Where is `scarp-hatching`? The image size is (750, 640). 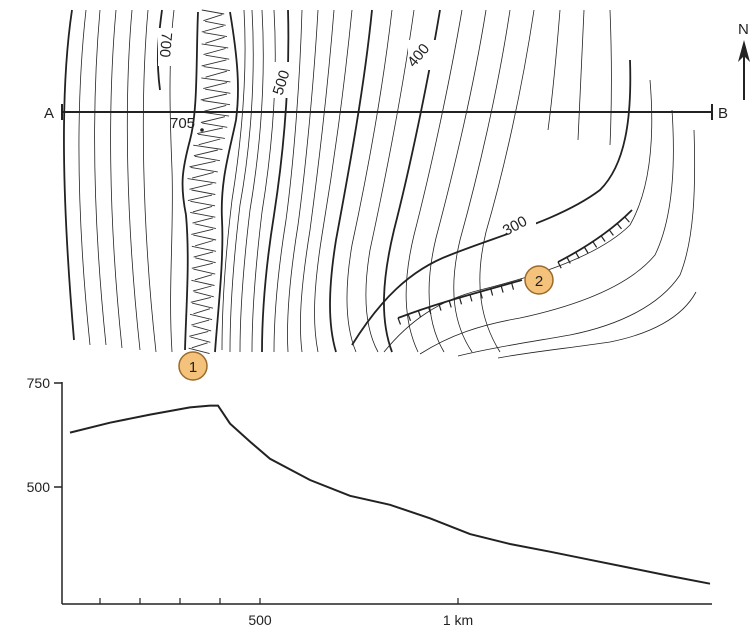
scarp-hatching is located at coordinates (209, 182).